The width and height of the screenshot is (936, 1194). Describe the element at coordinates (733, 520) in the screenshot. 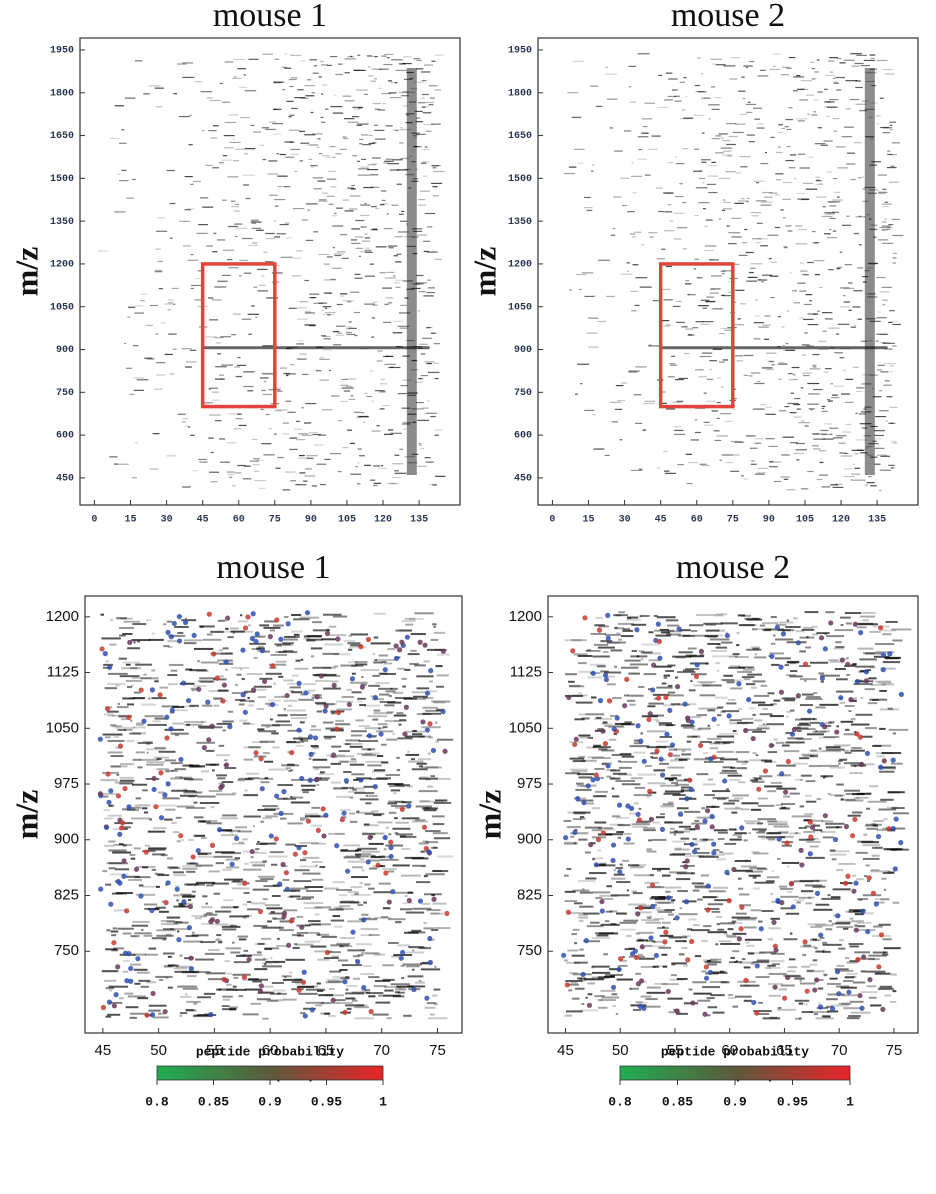

I see `x-tick-label: 75` at that location.